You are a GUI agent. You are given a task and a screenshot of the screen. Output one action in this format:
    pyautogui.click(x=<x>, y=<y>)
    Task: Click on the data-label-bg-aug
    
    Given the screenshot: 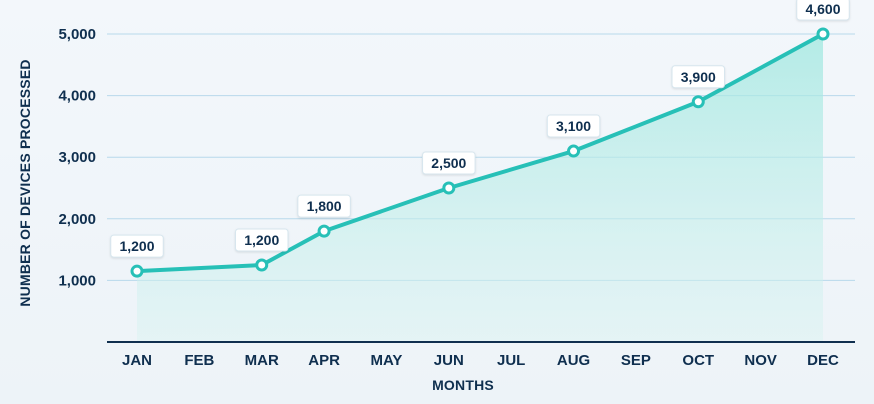 What is the action you would take?
    pyautogui.click(x=573, y=126)
    